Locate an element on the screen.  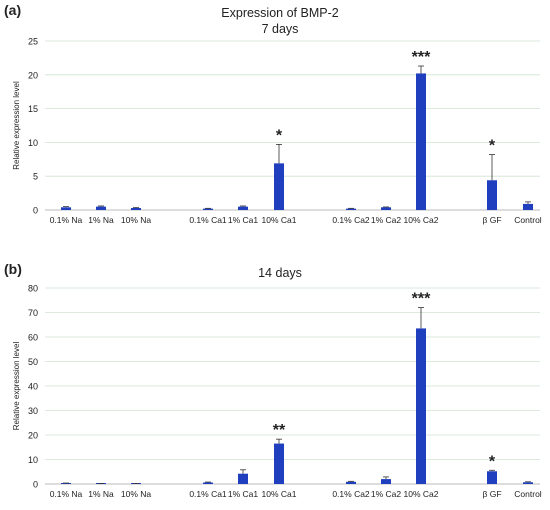
panel-label: (a) is located at coordinates (12, 10).